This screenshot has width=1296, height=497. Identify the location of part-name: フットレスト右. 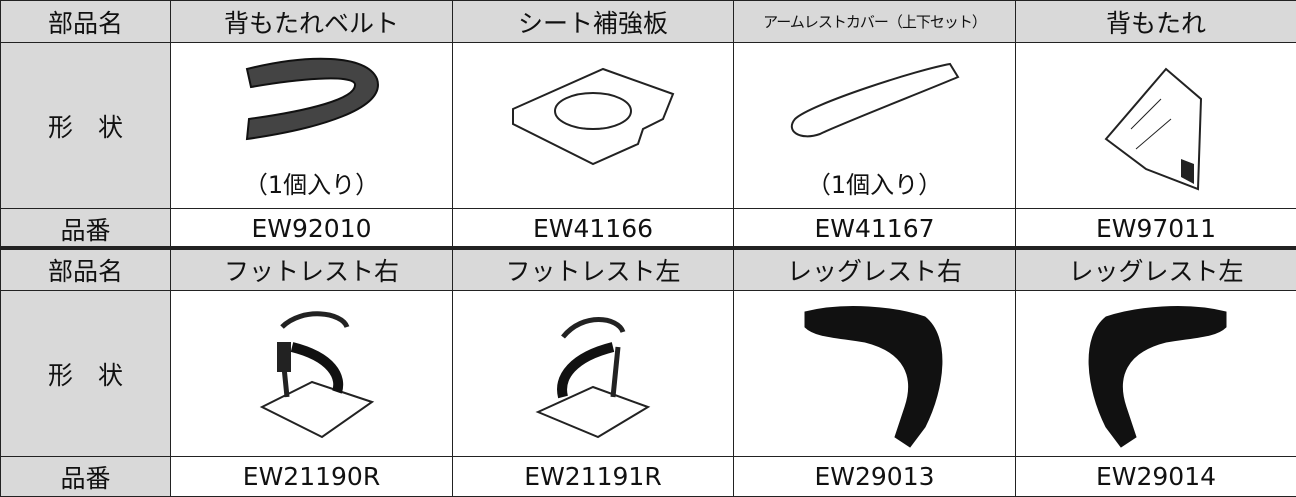
(311, 269).